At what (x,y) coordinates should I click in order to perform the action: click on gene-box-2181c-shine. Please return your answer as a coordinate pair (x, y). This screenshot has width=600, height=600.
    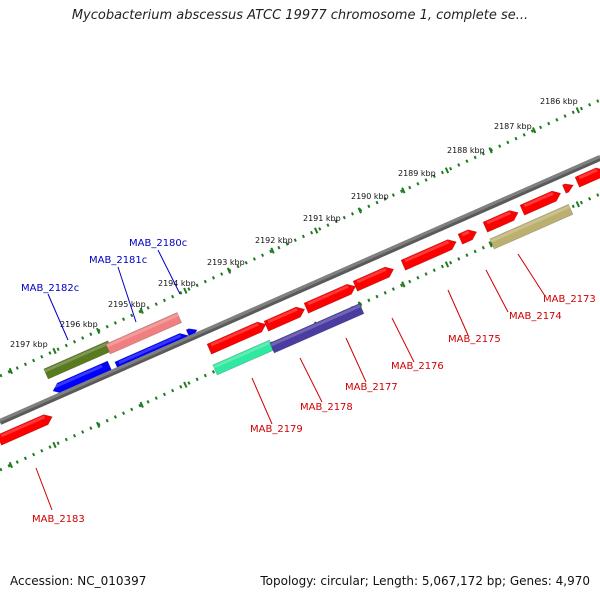
    Looking at the image, I should click on (142, 330).